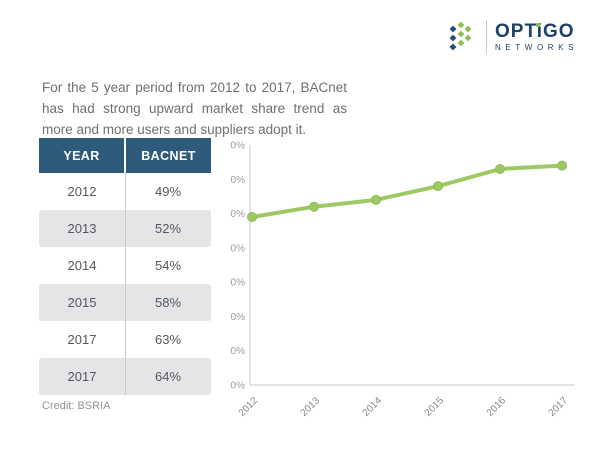 This screenshot has height=450, width=600. I want to click on brand-wordmark-text: OPTiGO, so click(535, 31).